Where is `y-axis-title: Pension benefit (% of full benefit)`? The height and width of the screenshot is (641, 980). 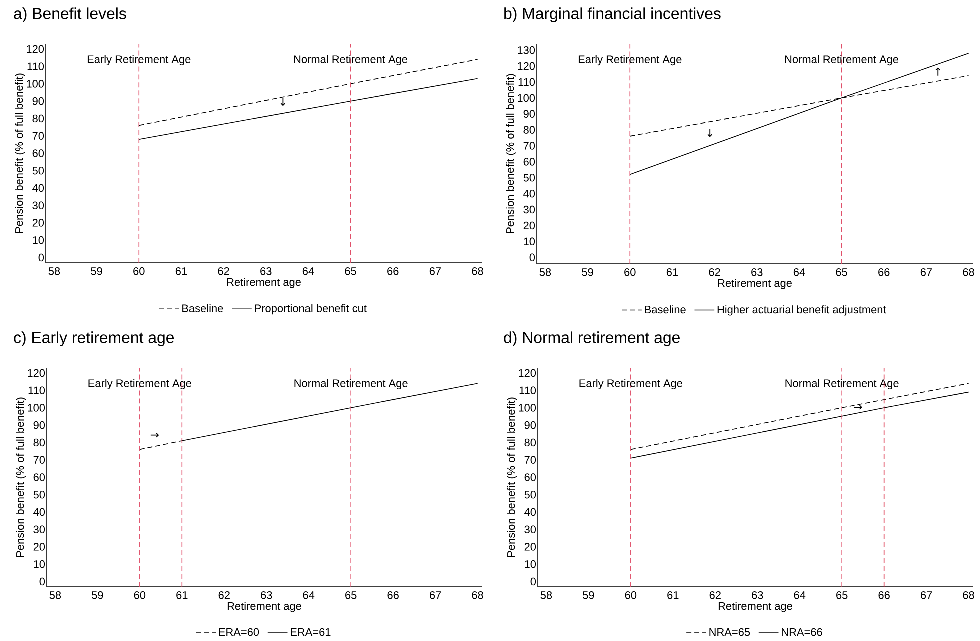
y-axis-title: Pension benefit (% of full benefit) is located at coordinates (511, 154).